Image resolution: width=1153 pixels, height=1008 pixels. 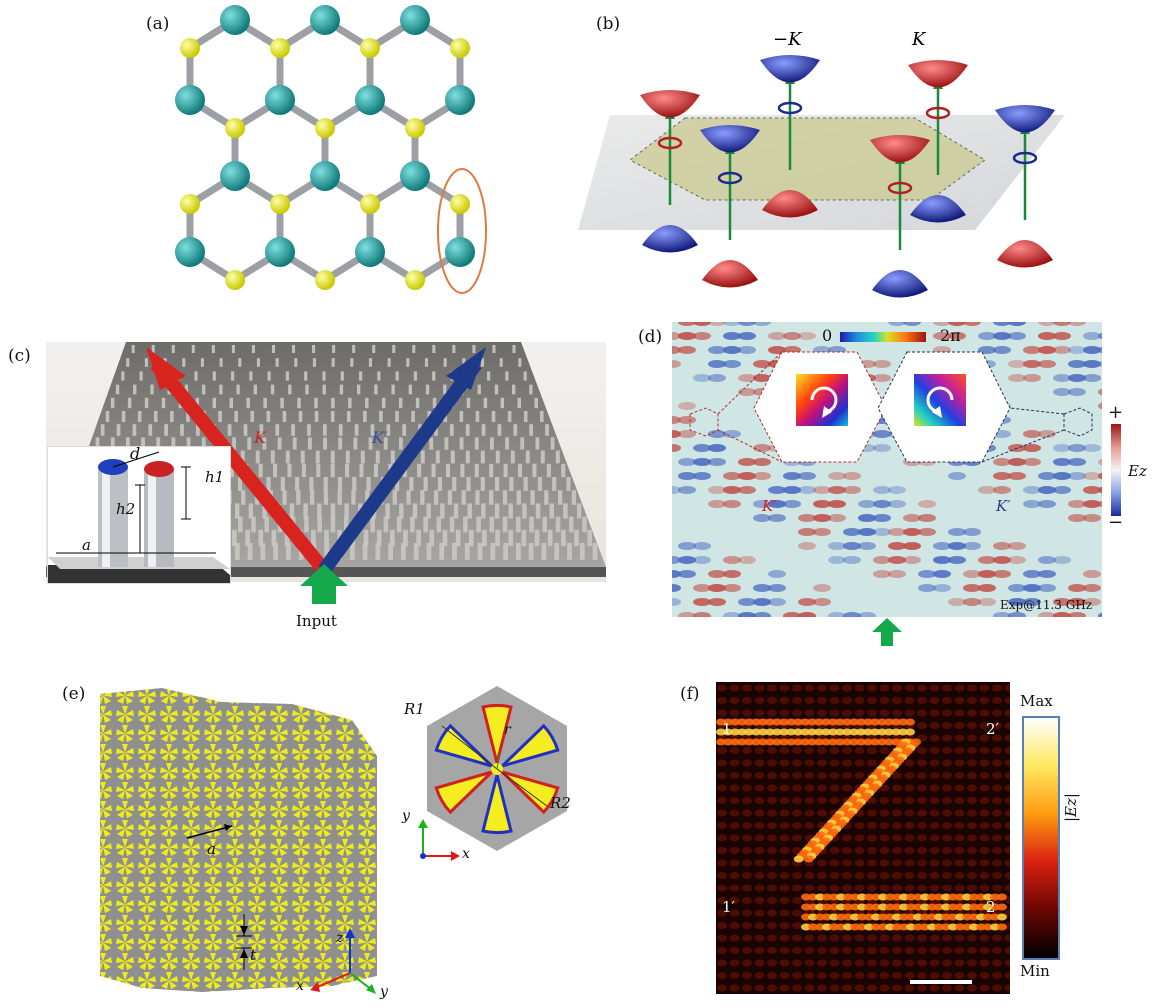 What do you see at coordinates (769, 506) in the screenshot?
I see `k-prime-left-d: K′` at bounding box center [769, 506].